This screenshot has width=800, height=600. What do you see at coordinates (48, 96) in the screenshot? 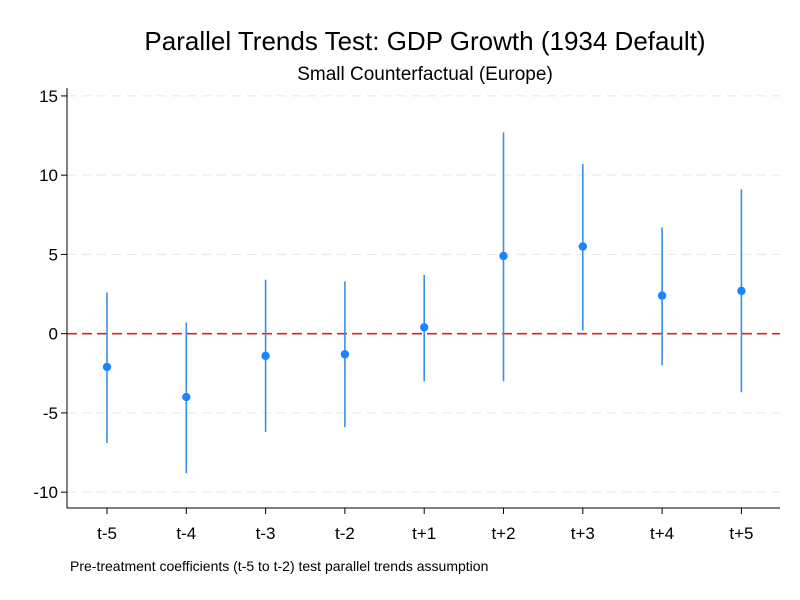
I see `y-tick-label: 15` at bounding box center [48, 96].